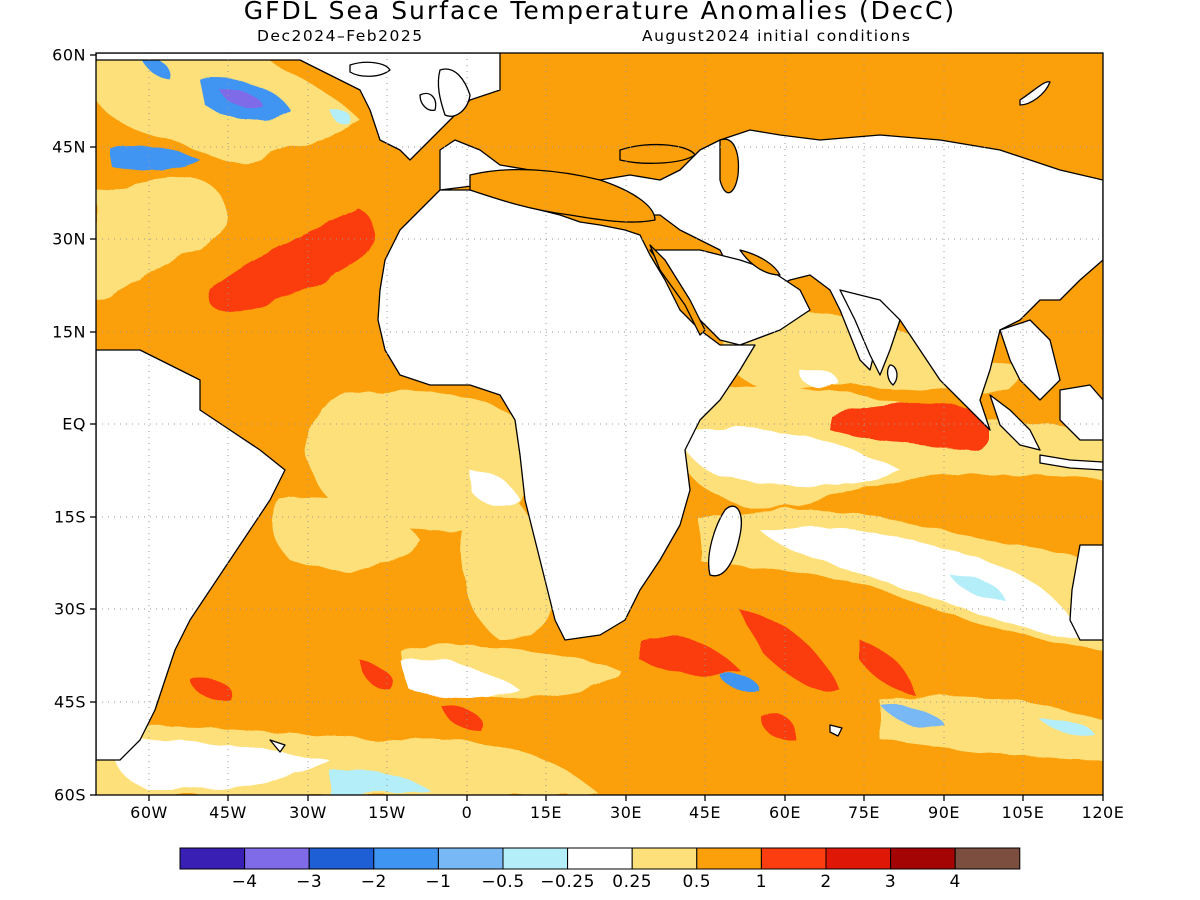 Image resolution: width=1200 pixels, height=900 pixels. Describe the element at coordinates (467, 812) in the screenshot. I see `x-tick-label: 0` at that location.